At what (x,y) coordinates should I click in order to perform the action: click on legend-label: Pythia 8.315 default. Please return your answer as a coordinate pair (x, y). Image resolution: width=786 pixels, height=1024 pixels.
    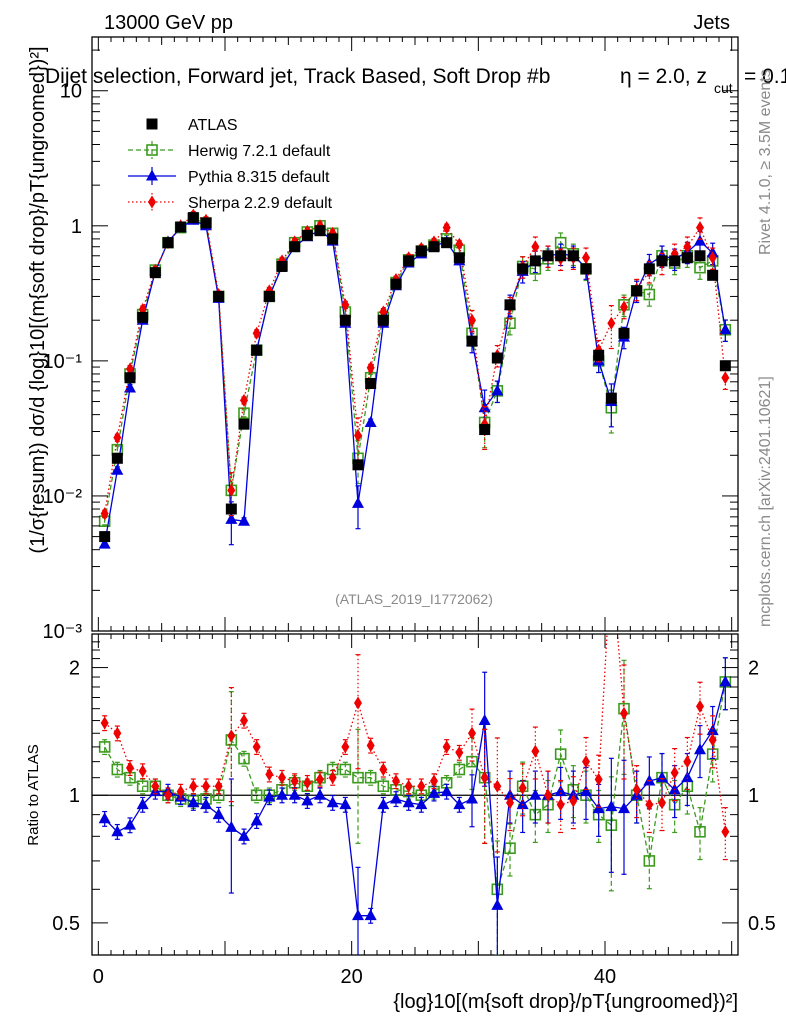
    Looking at the image, I should click on (259, 177).